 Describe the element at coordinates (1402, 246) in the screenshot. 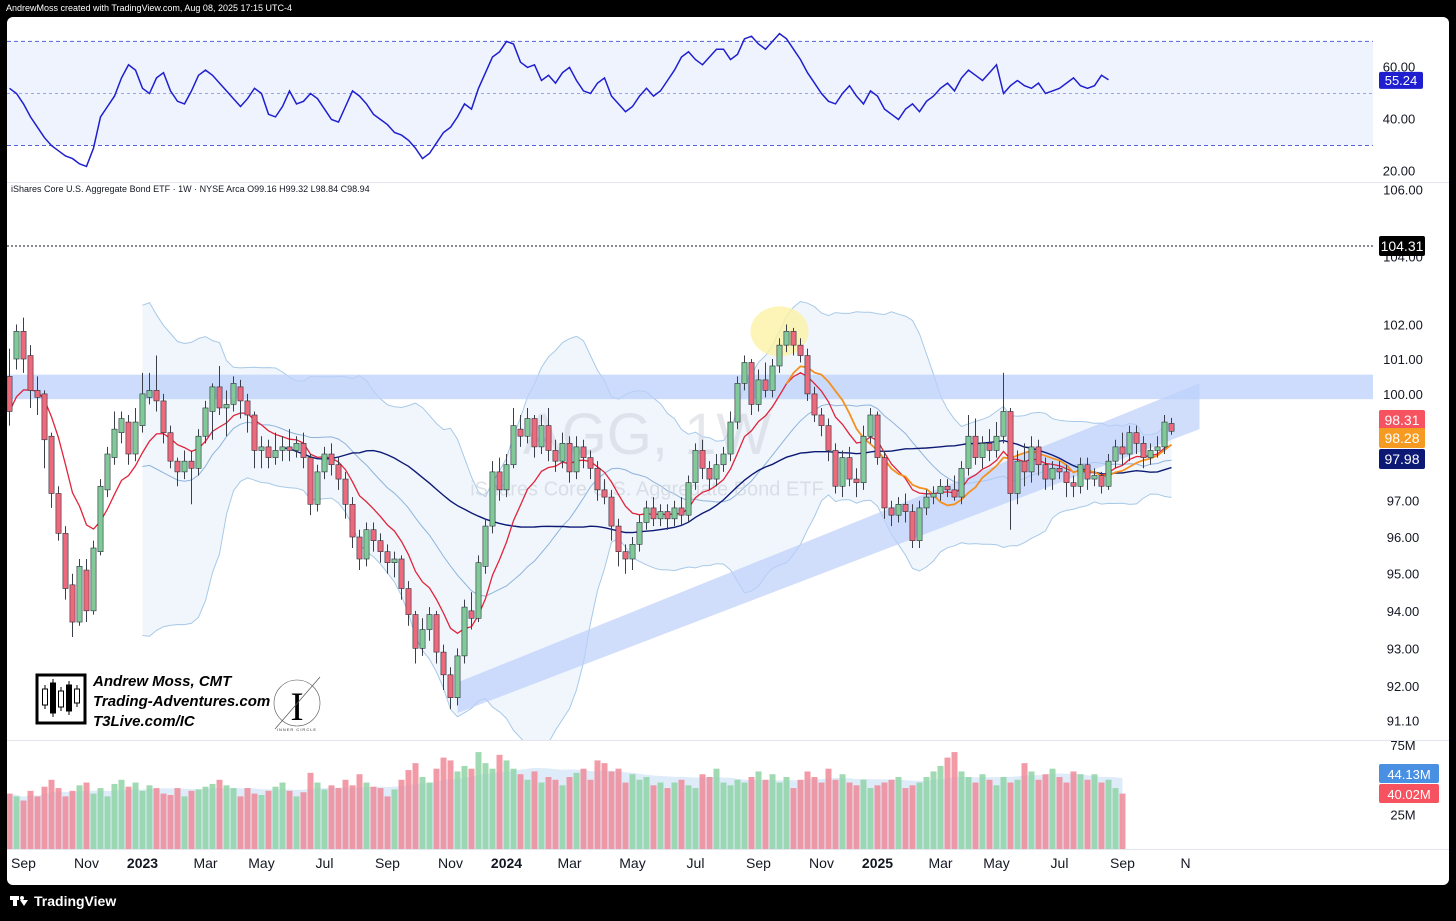

I see `price-label-text: 104.31` at that location.